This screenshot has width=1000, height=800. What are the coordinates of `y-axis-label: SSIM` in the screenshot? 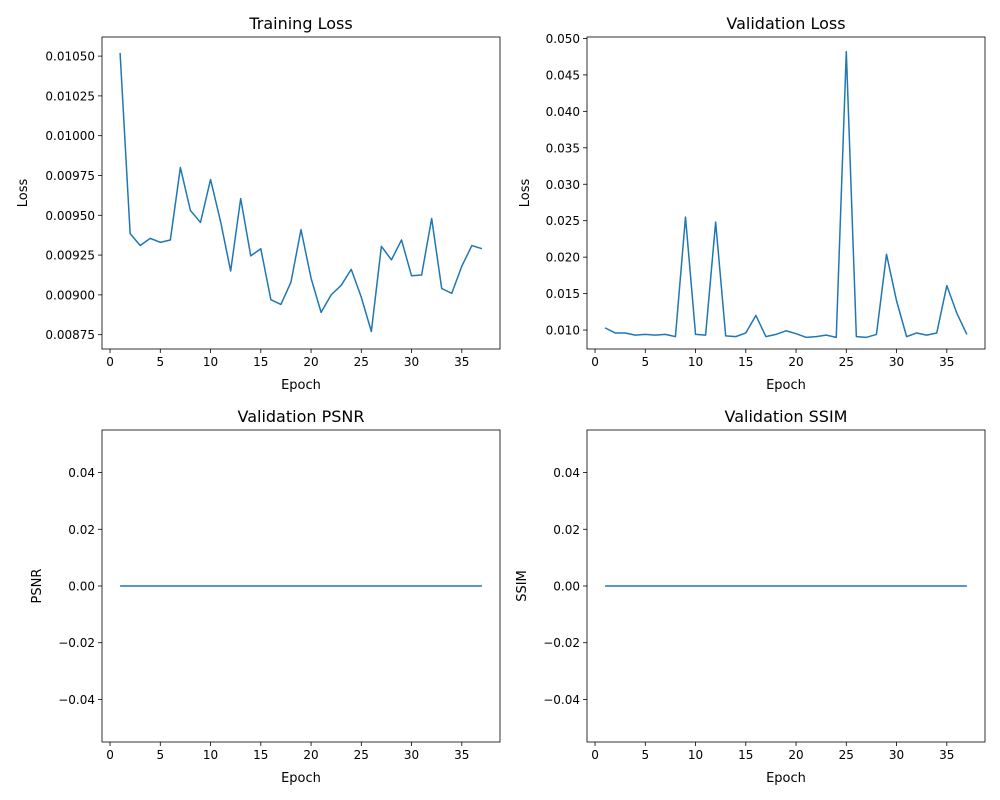 It's located at (522, 586).